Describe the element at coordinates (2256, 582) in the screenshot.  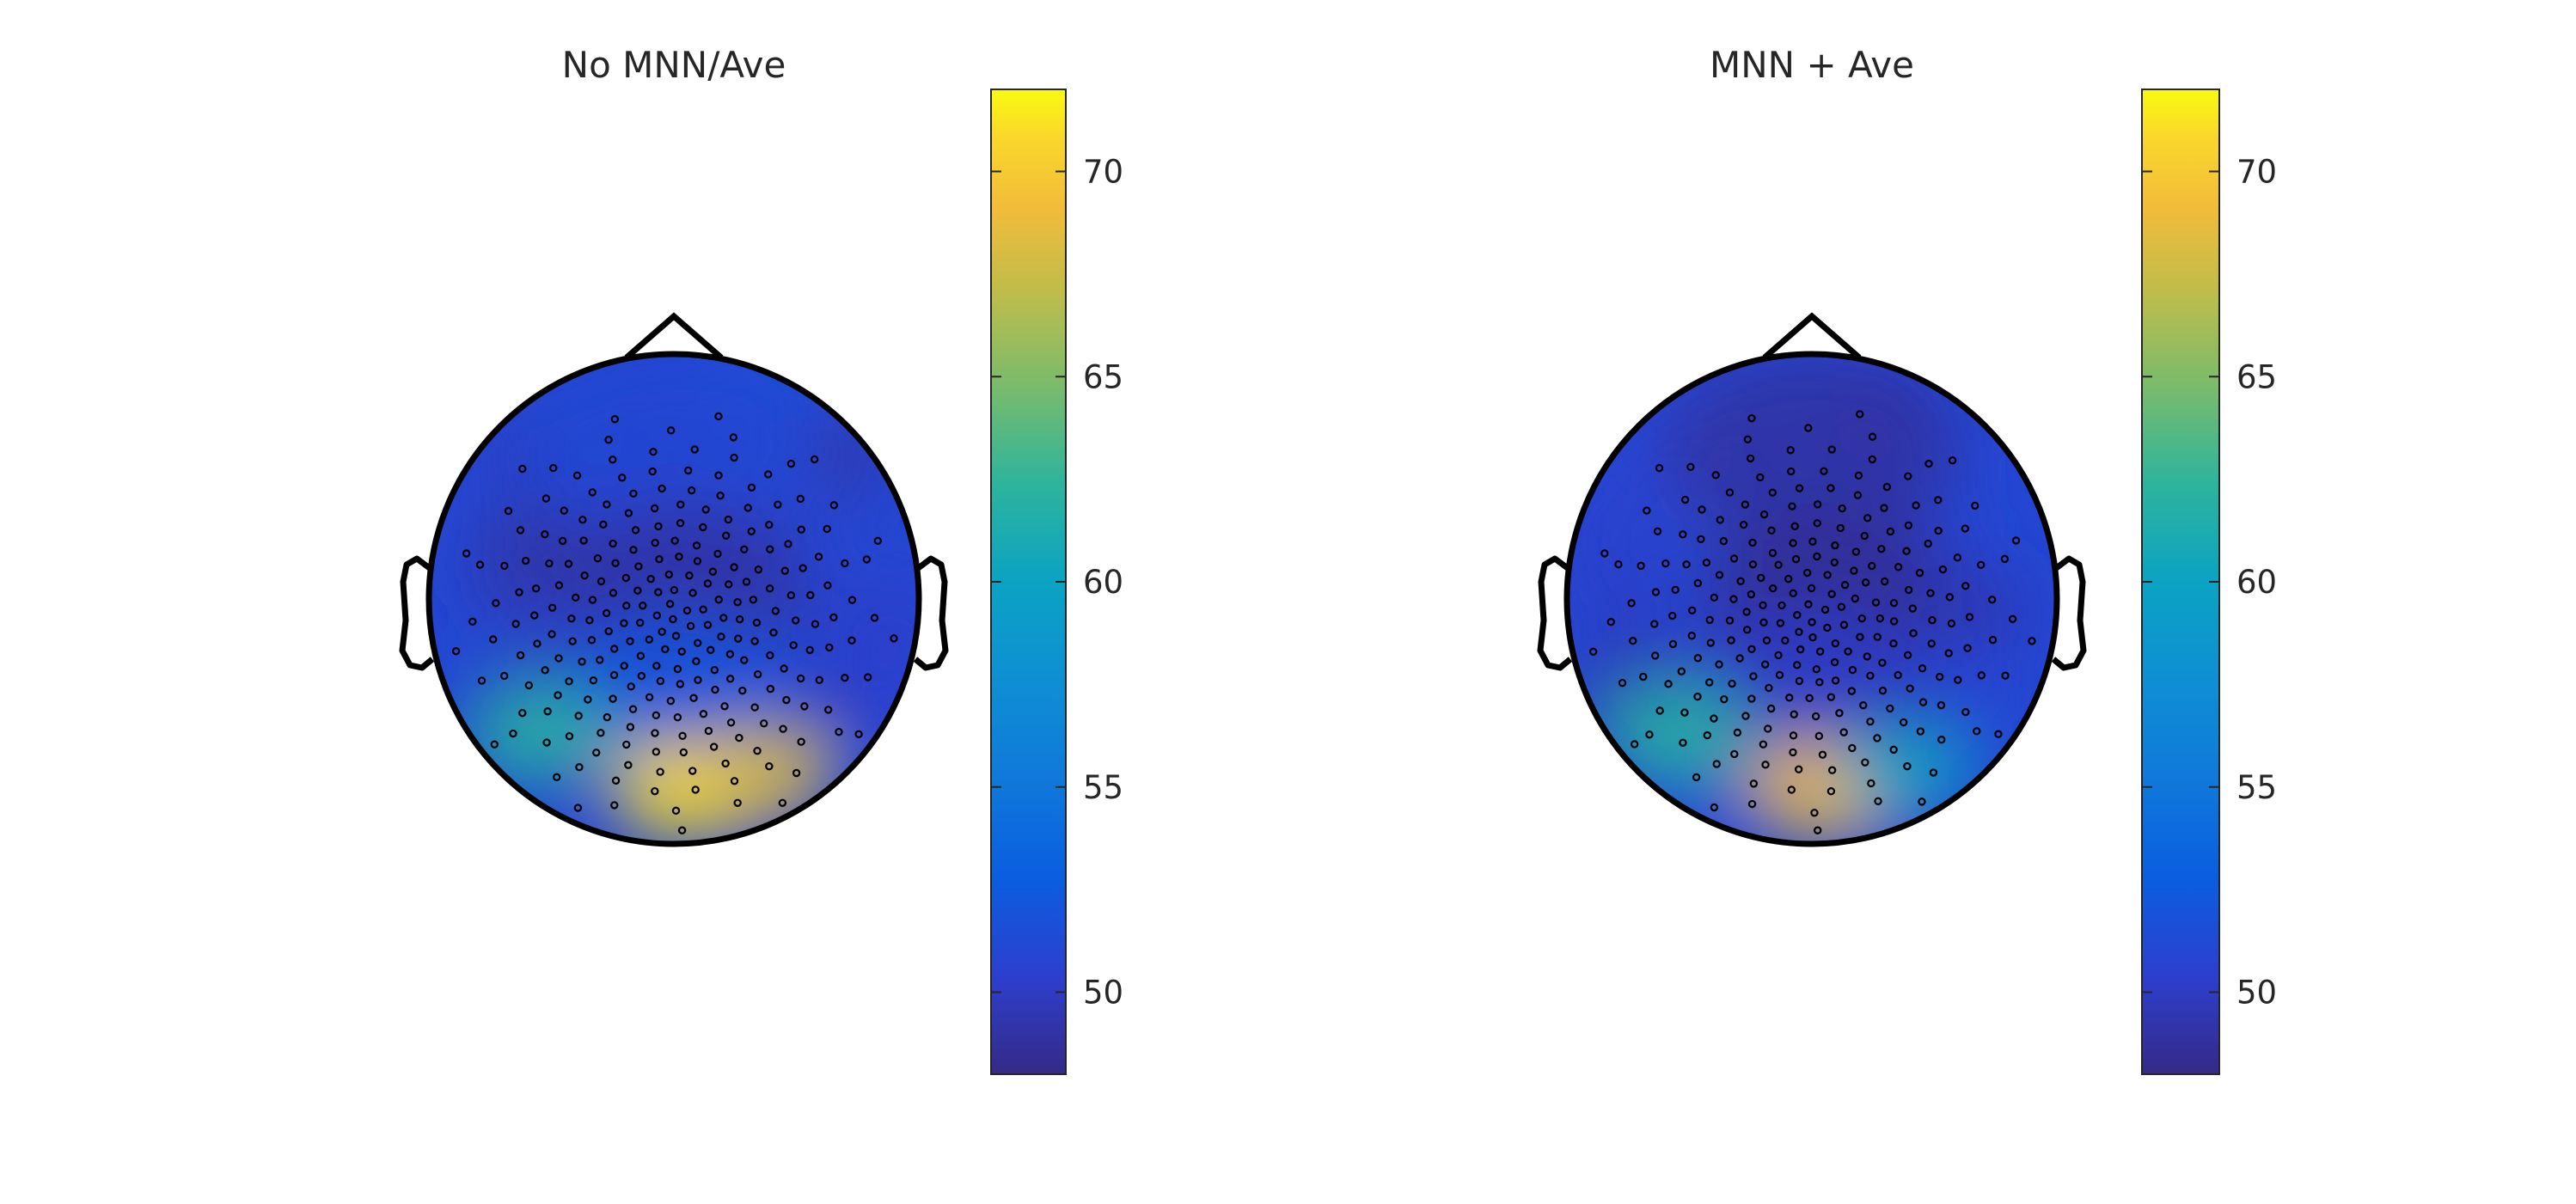
I see `colorbar-tick-label: 60` at that location.